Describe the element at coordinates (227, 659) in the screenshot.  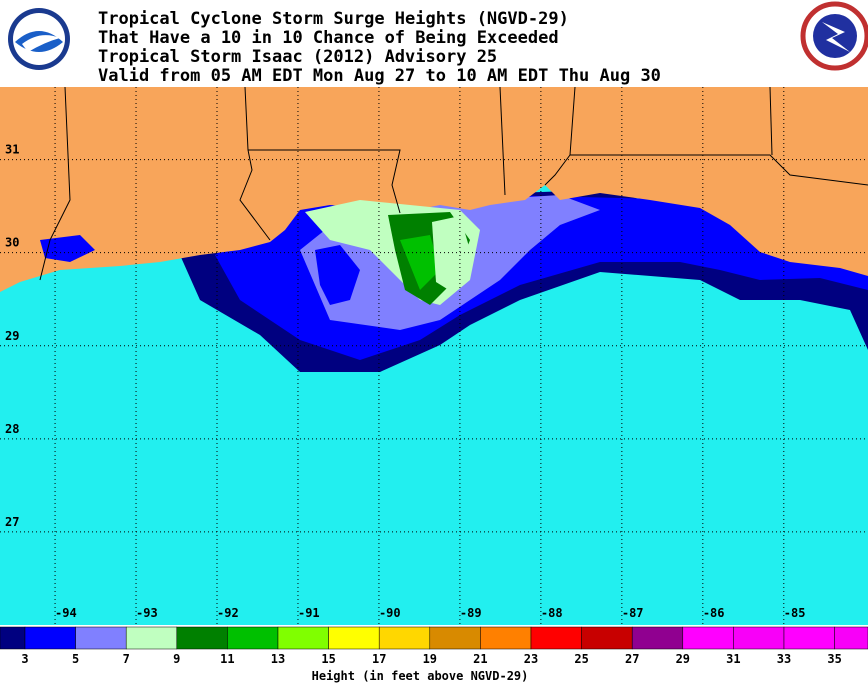
I see `legend-label: 11` at that location.